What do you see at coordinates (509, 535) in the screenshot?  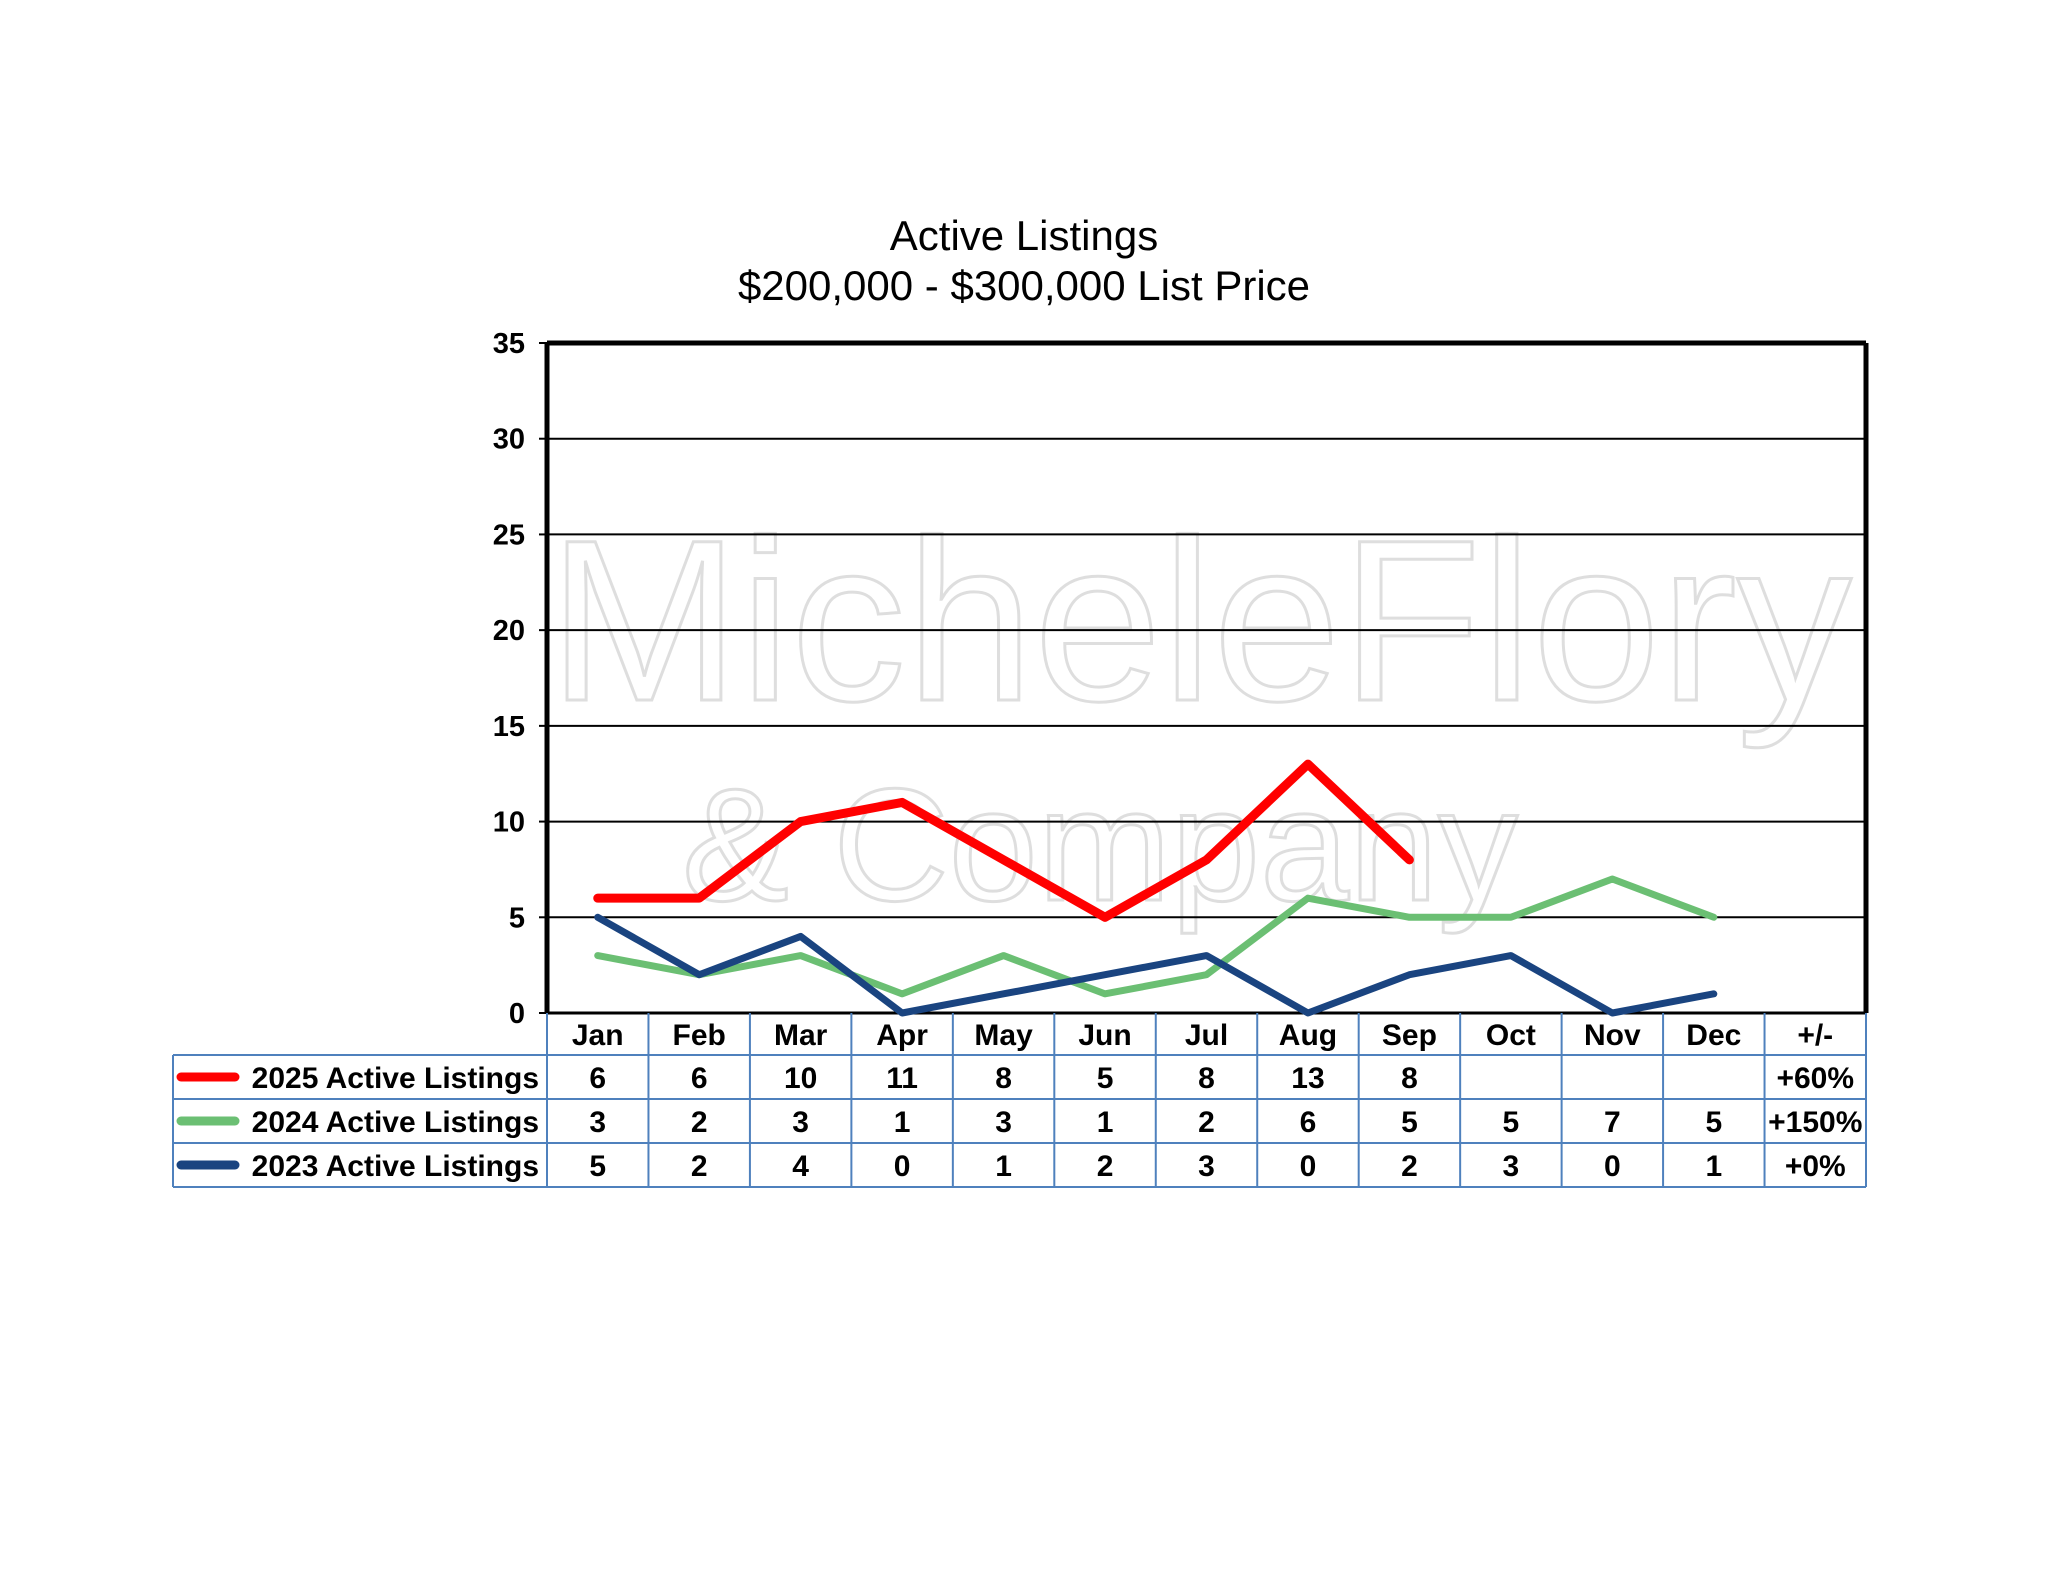 I see `y-tick-label: 25` at bounding box center [509, 535].